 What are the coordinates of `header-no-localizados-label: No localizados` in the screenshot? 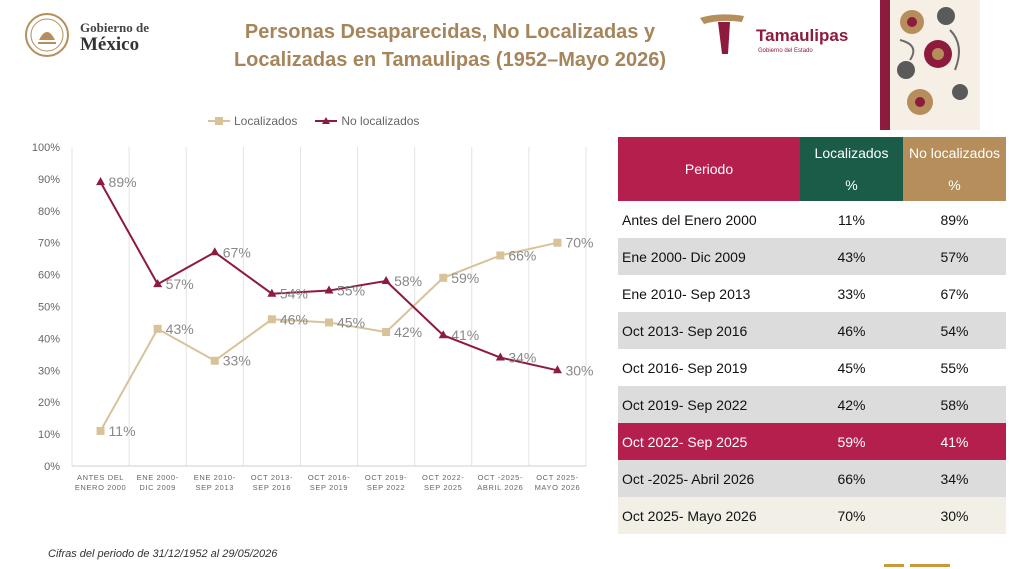 It's located at (954, 153).